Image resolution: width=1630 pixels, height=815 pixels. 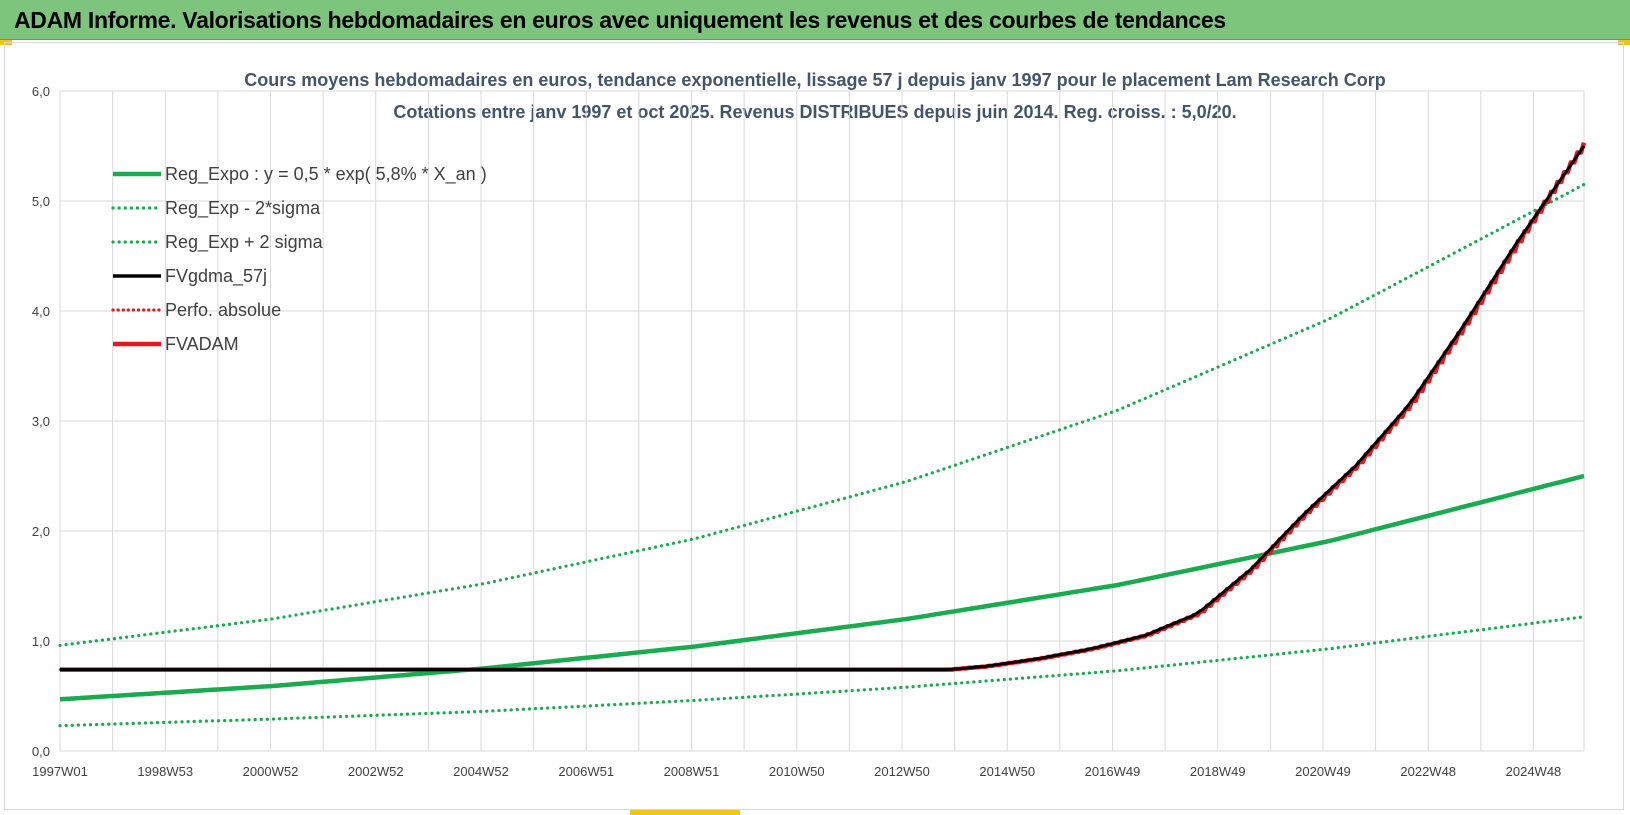 I want to click on series-reg-exp-minus-2sigma, so click(x=822, y=671).